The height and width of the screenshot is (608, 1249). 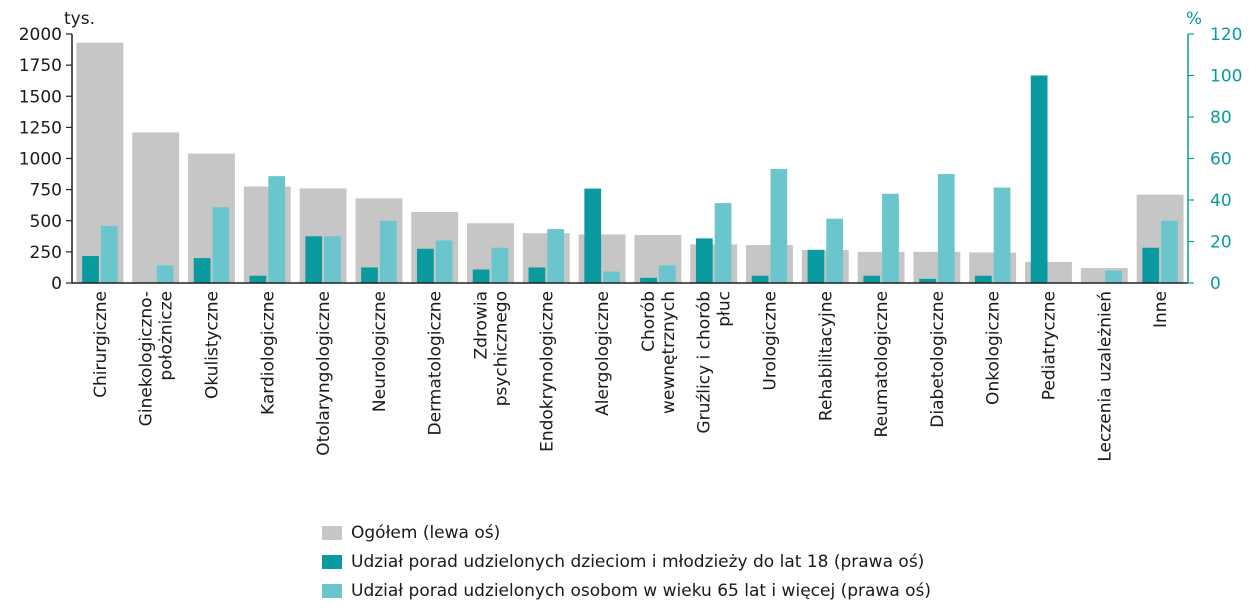 What do you see at coordinates (101, 344) in the screenshot?
I see `x-tick-label: Chirurgiczne` at bounding box center [101, 344].